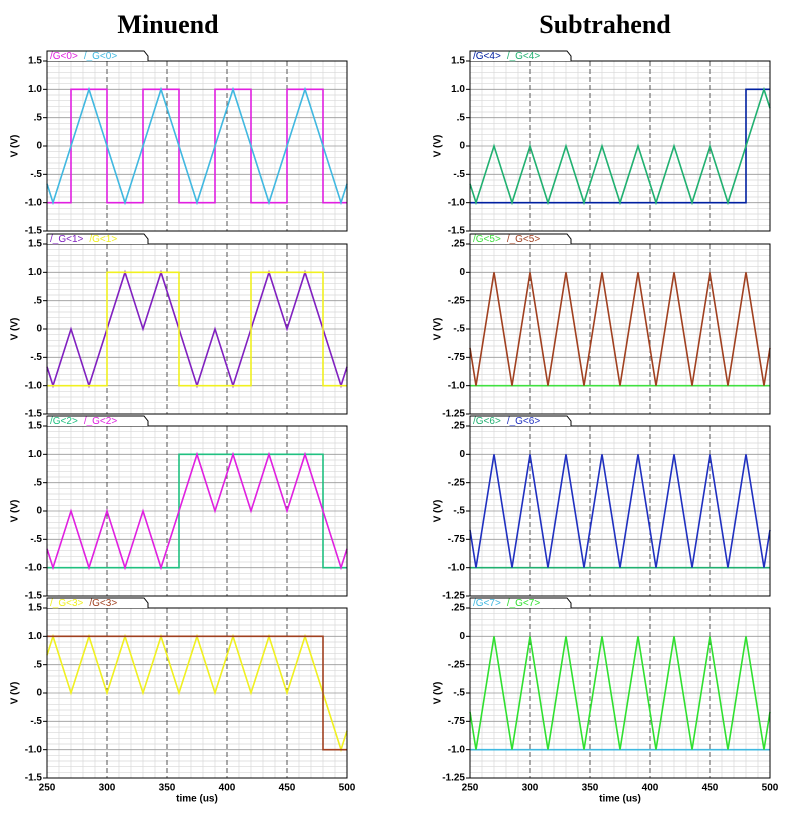 The image size is (798, 820). Describe the element at coordinates (103, 239) in the screenshot. I see `legend-entry: /G<1>` at that location.